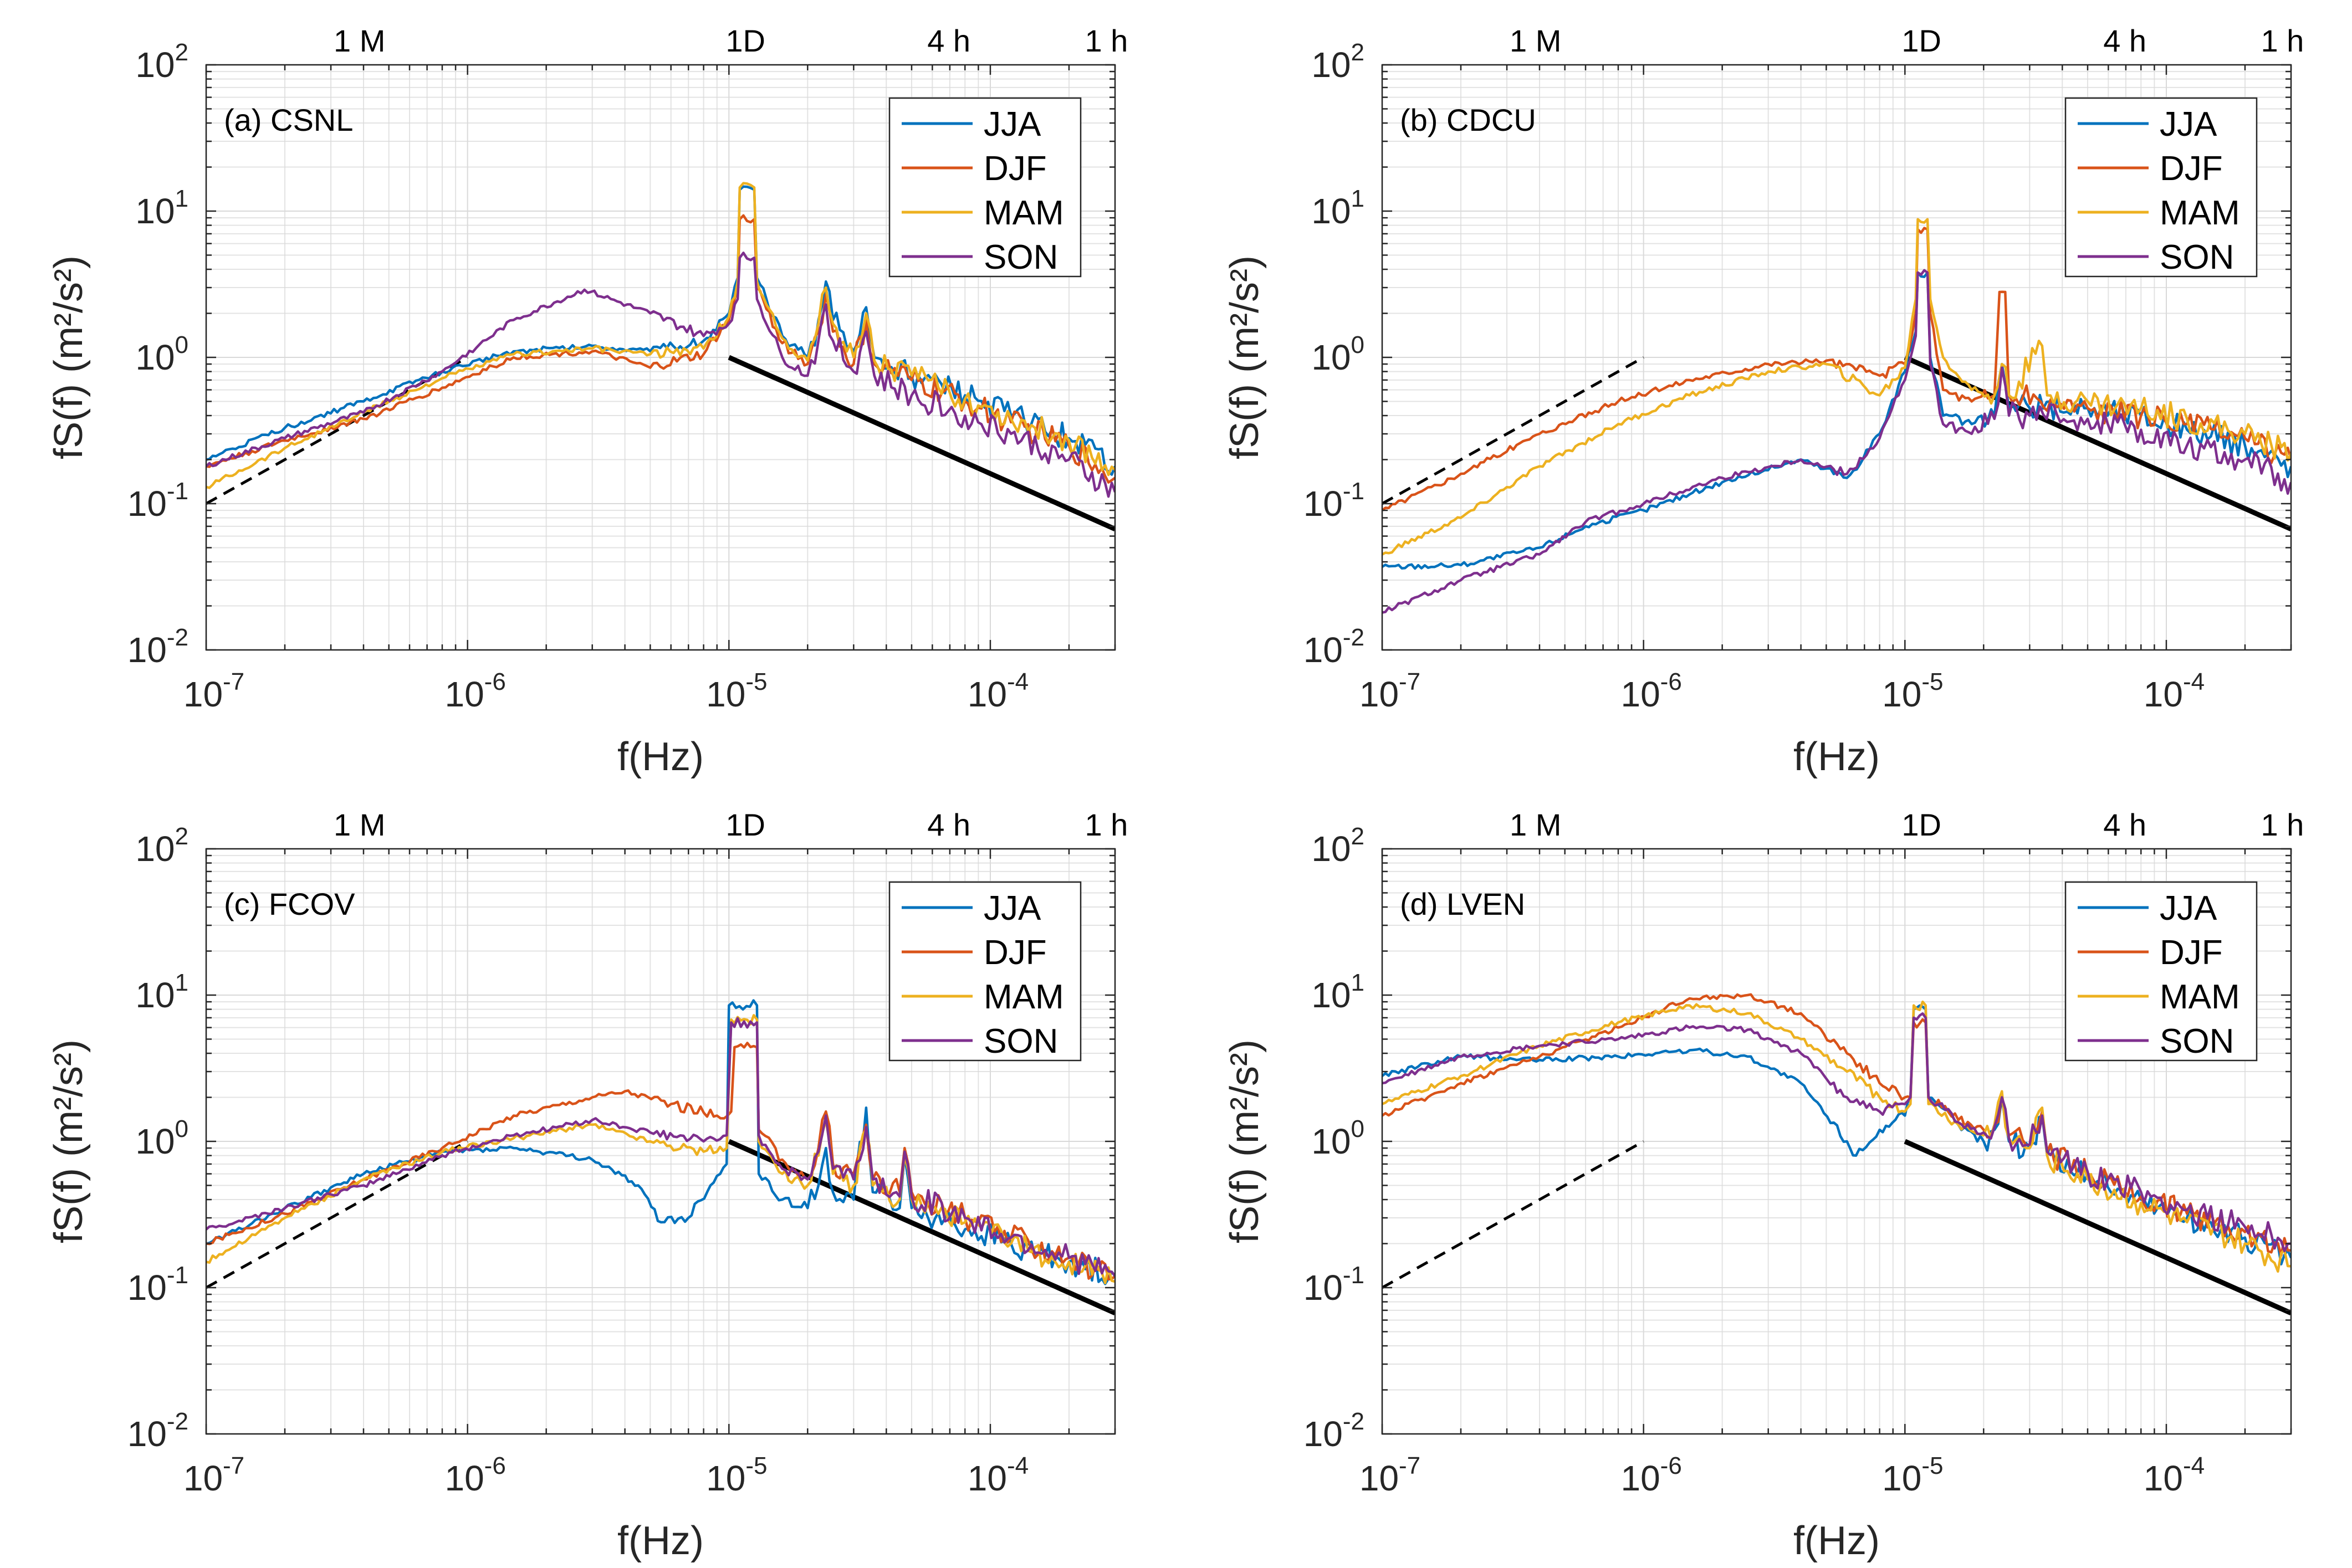 The height and width of the screenshot is (1568, 2352). Describe the element at coordinates (1836, 369) in the screenshot. I see `pb-series-djf` at that location.